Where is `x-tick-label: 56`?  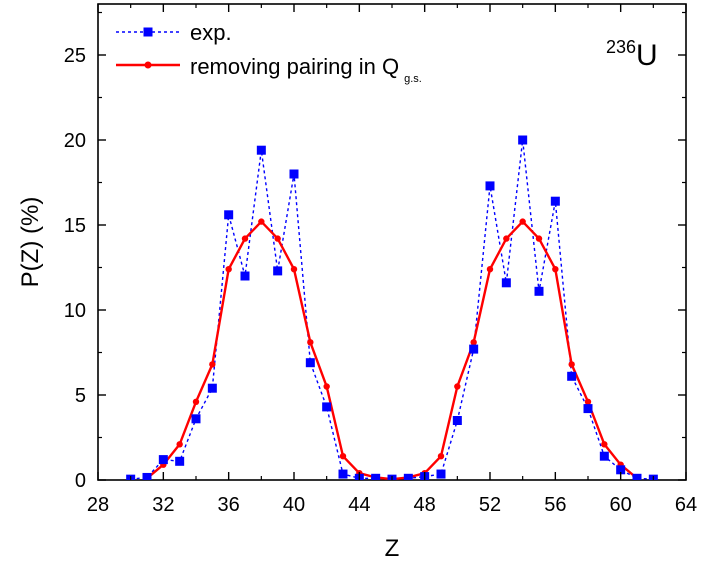
x-tick-label: 56 is located at coordinates (555, 505).